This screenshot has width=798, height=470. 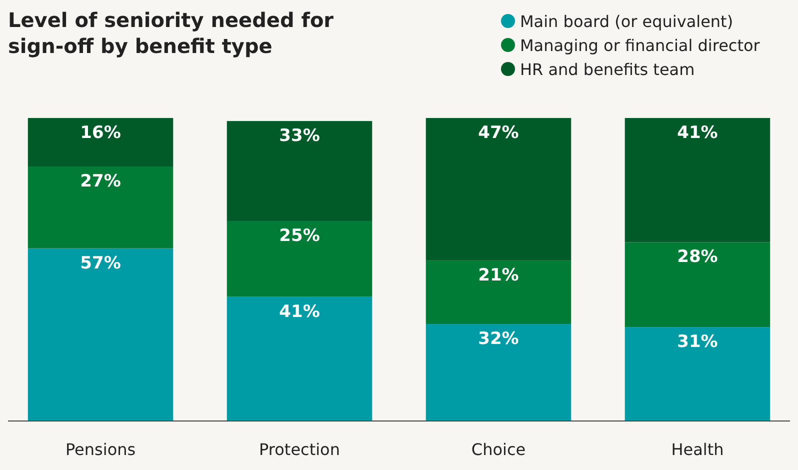 What do you see at coordinates (100, 449) in the screenshot?
I see `x-tick-label: Pensions` at bounding box center [100, 449].